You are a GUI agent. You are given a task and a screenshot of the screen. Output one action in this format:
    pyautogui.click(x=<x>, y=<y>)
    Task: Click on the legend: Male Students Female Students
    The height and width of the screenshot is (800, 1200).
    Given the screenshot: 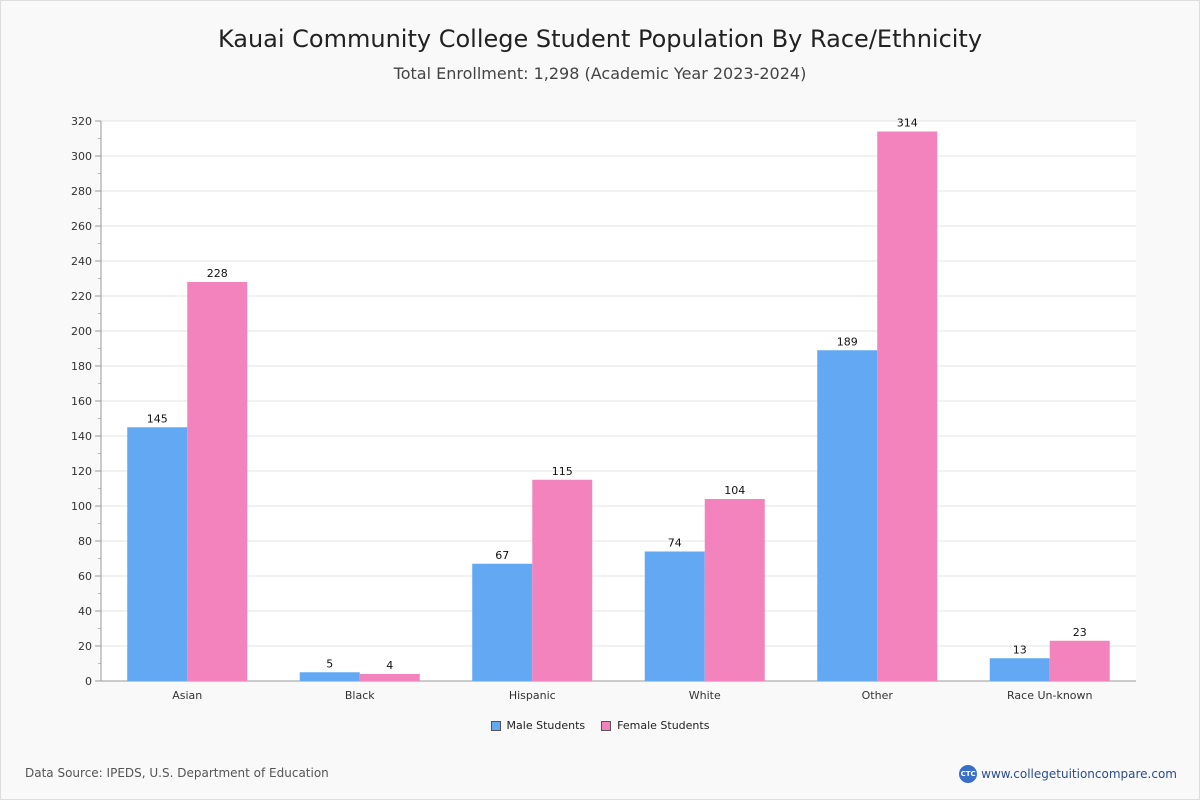 What is the action you would take?
    pyautogui.click(x=600, y=725)
    